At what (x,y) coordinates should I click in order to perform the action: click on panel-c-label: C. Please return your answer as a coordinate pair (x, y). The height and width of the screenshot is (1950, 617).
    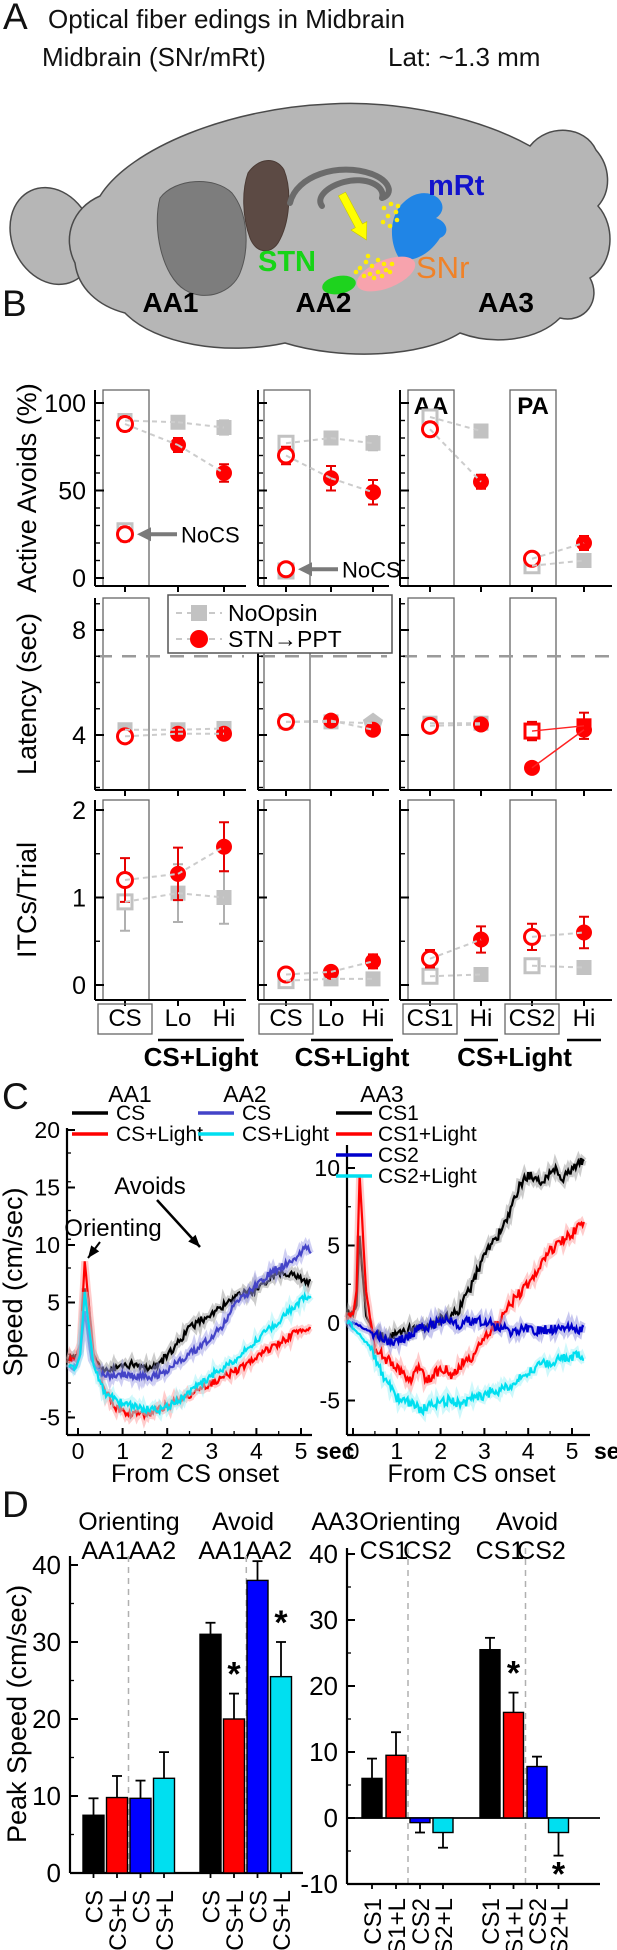
    Looking at the image, I should click on (15, 1096).